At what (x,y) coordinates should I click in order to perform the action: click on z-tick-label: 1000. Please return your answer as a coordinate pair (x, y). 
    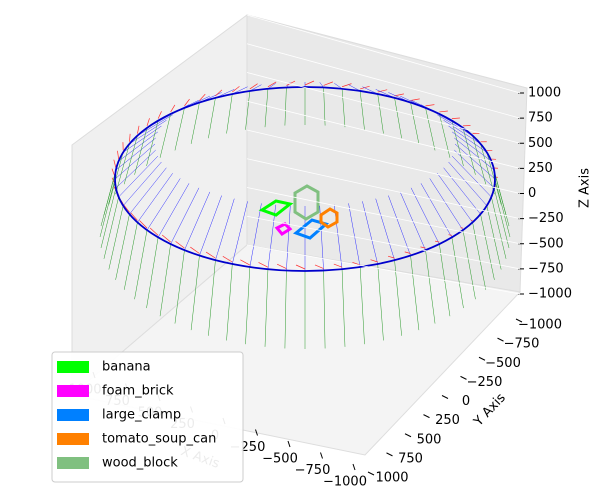
    Looking at the image, I should click on (544, 93).